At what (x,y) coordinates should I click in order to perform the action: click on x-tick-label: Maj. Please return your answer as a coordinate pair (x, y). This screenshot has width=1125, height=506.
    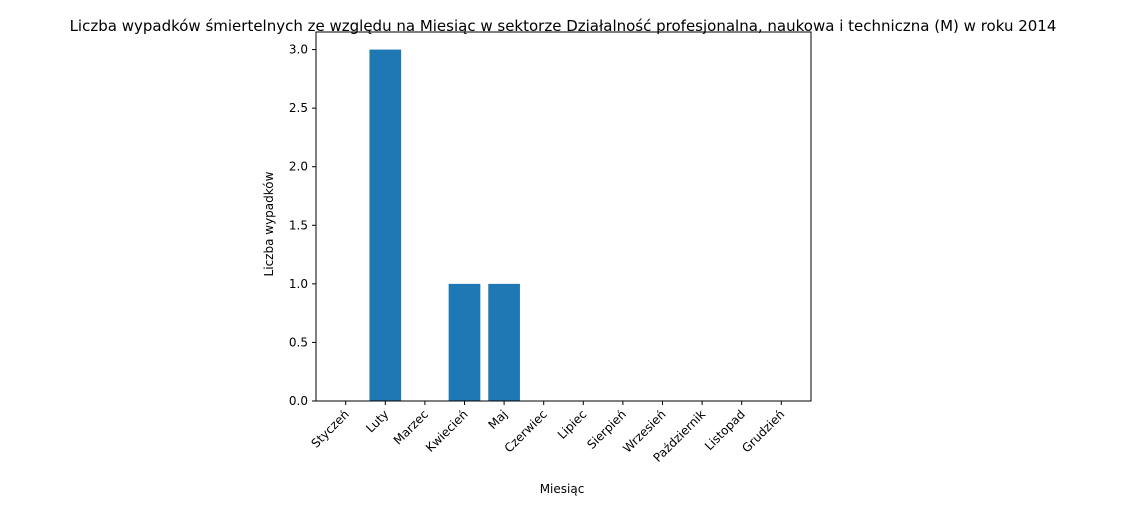
    Looking at the image, I should click on (497, 419).